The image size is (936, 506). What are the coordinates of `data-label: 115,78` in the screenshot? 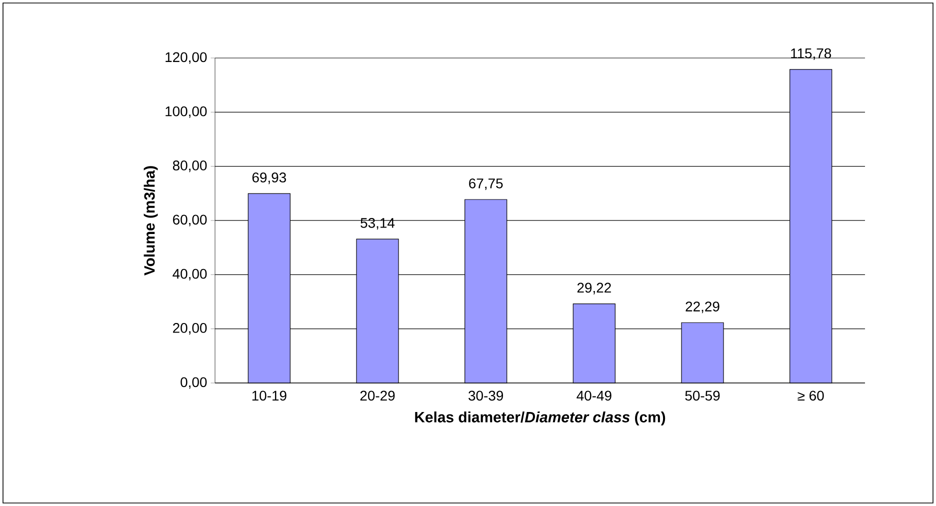 It's located at (811, 54).